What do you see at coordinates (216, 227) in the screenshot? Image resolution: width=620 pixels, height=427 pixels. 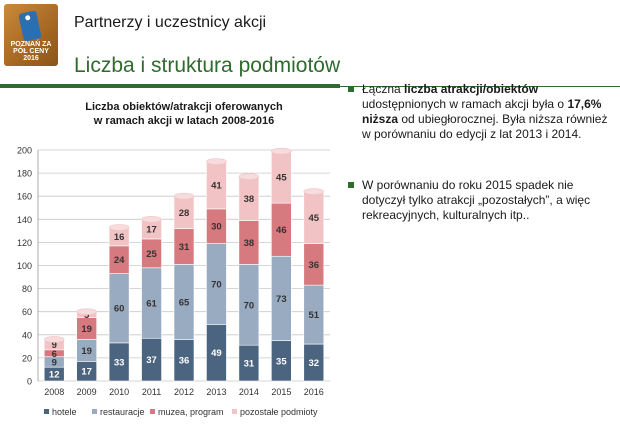 I see `data-label: 30` at bounding box center [216, 227].